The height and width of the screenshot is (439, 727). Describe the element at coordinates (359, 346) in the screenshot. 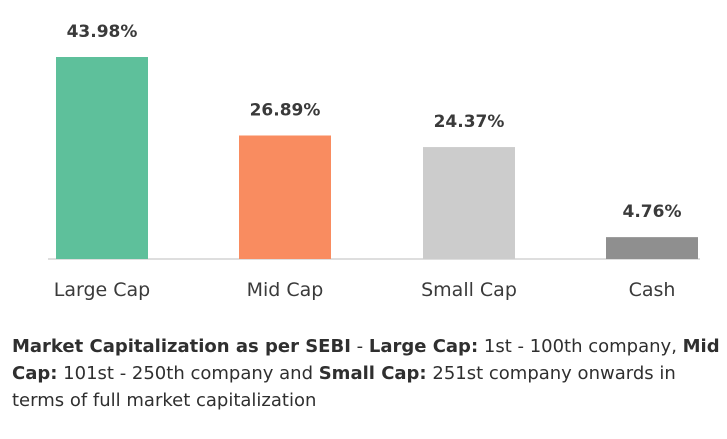

I see `footnote-text: -` at that location.